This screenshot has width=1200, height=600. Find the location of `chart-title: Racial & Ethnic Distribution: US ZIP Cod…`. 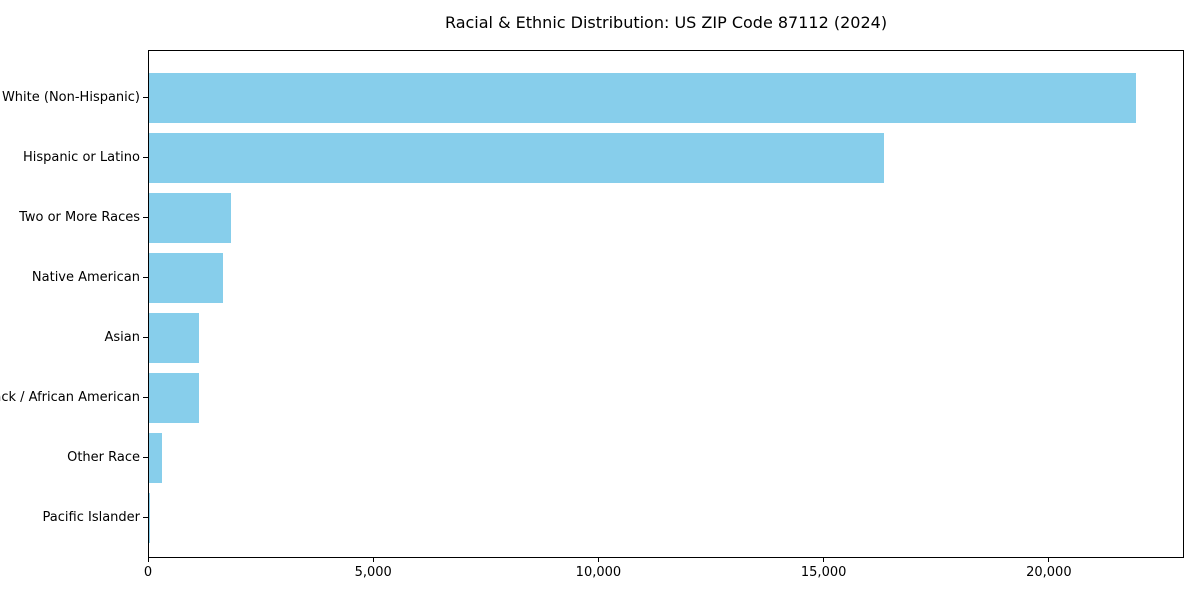

chart-title: Racial & Ethnic Distribution: US ZIP Cod… is located at coordinates (666, 22).